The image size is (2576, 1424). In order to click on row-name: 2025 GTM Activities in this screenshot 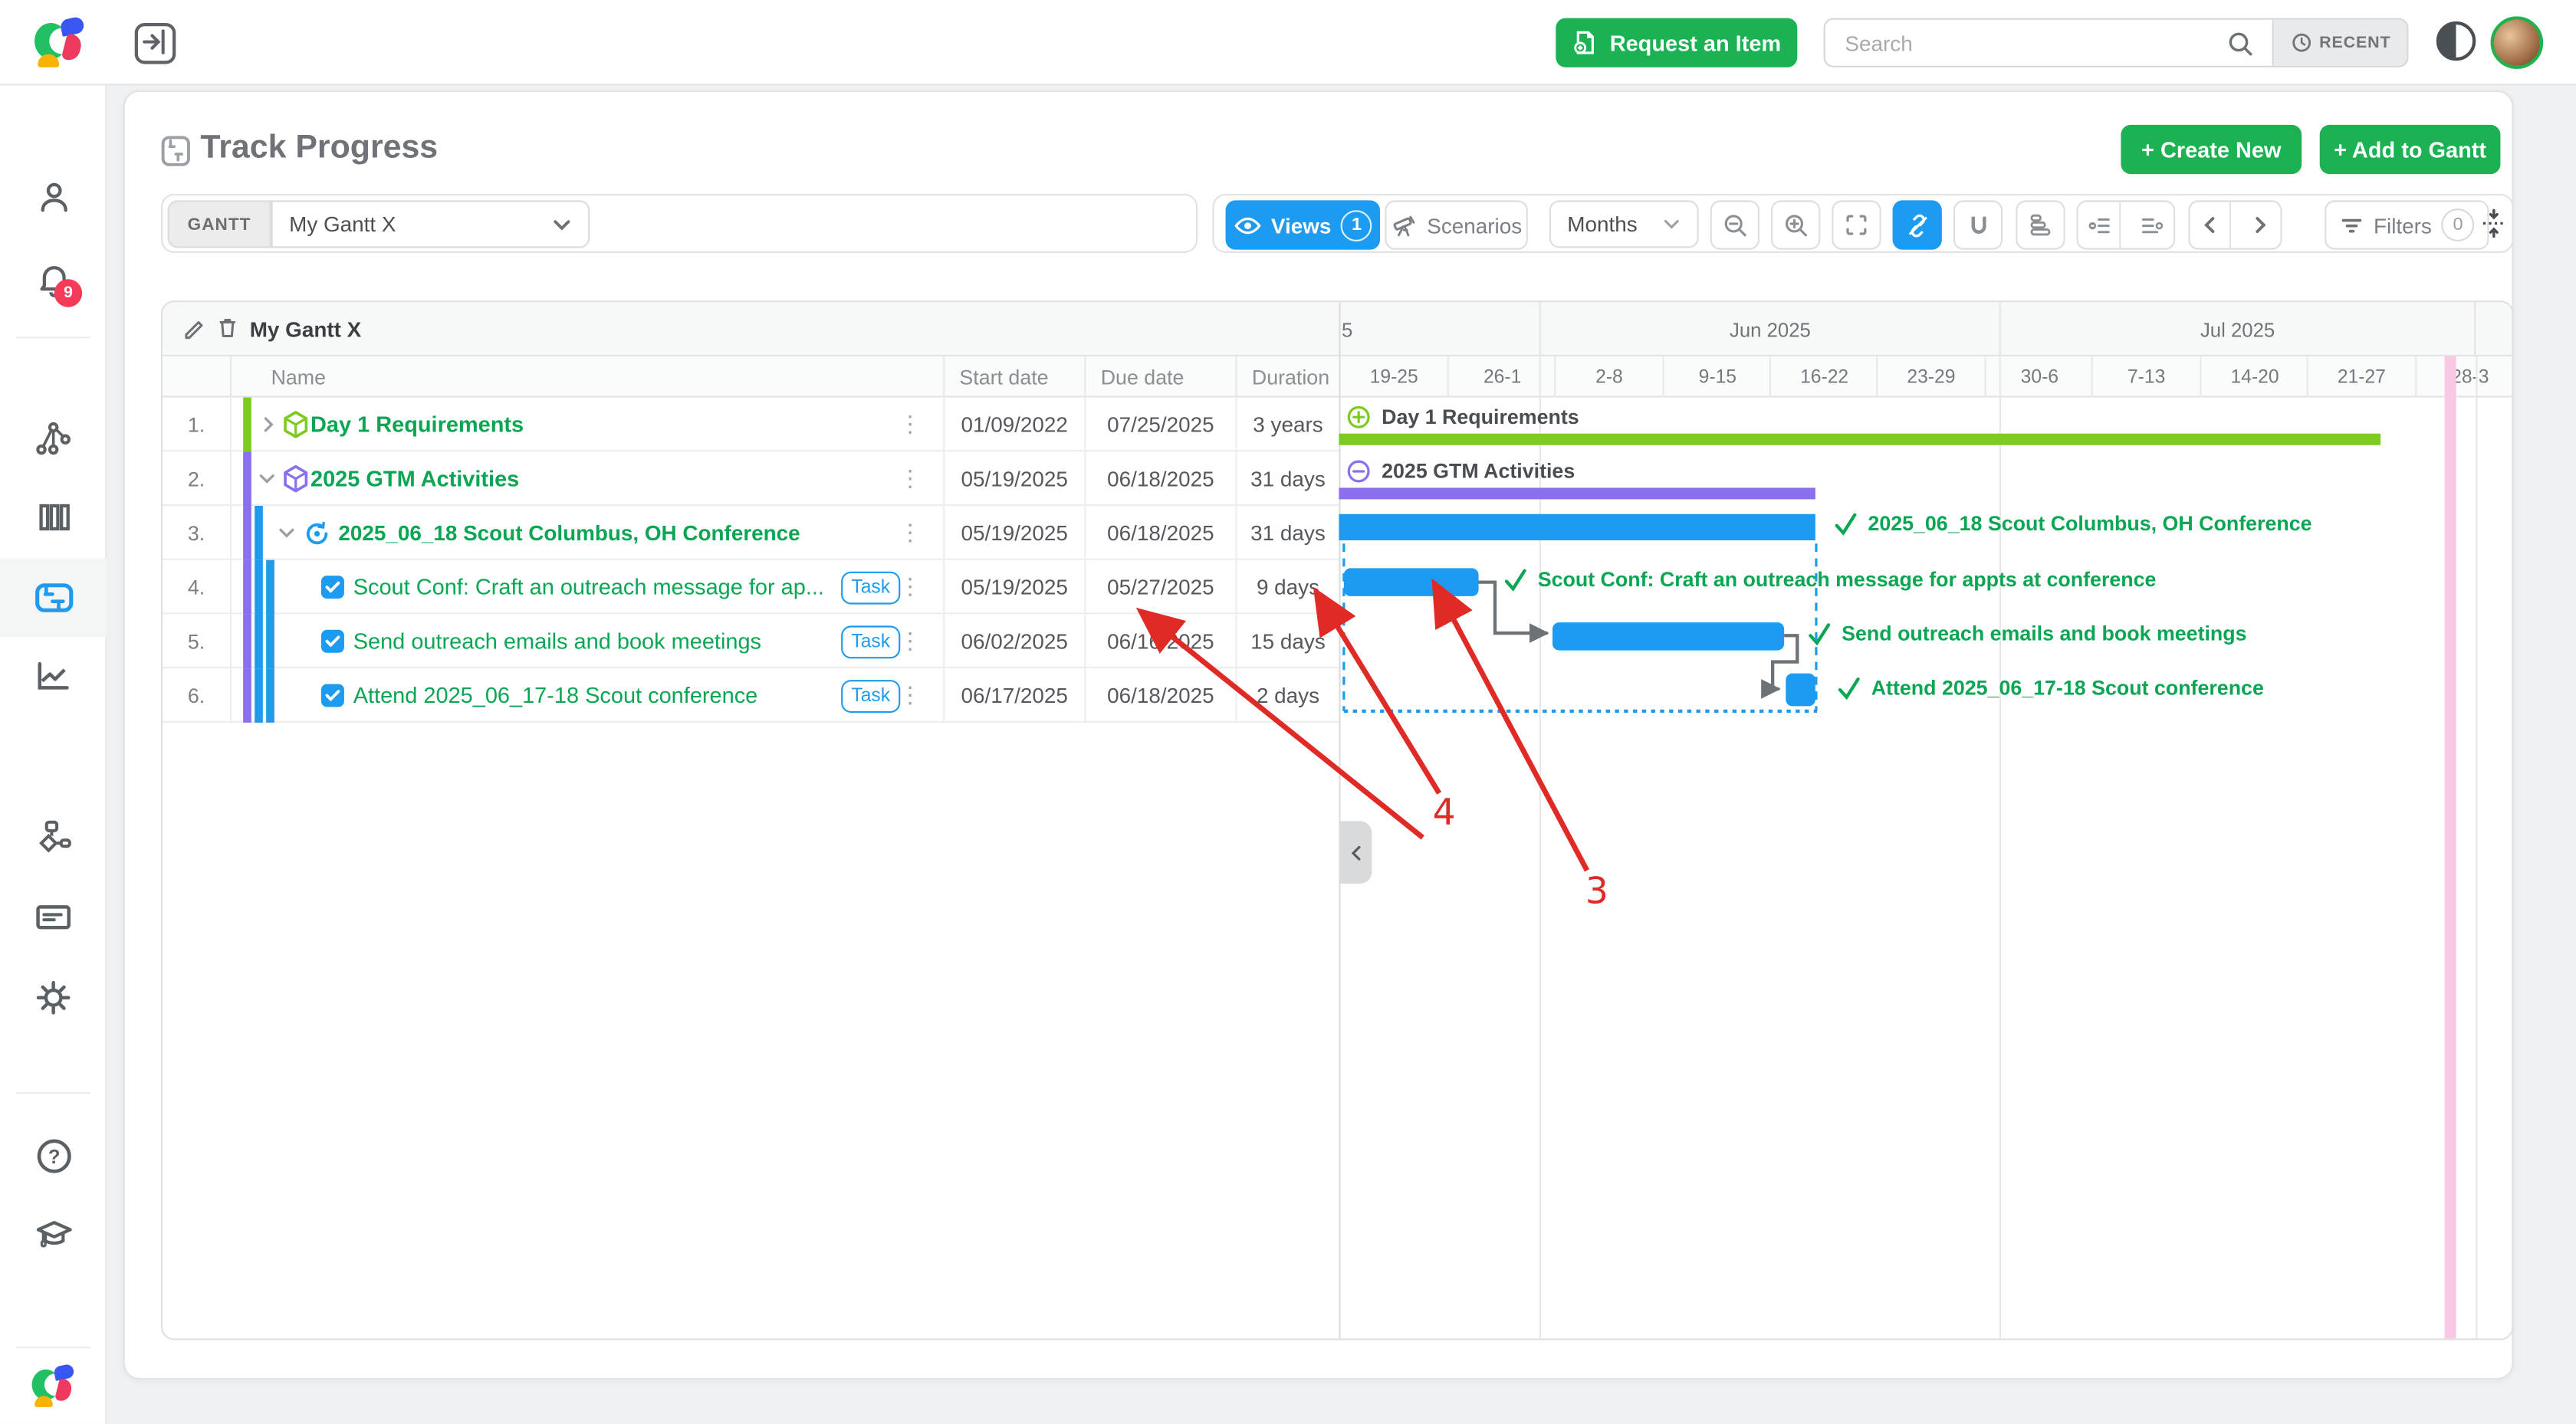, I will do `click(415, 478)`.